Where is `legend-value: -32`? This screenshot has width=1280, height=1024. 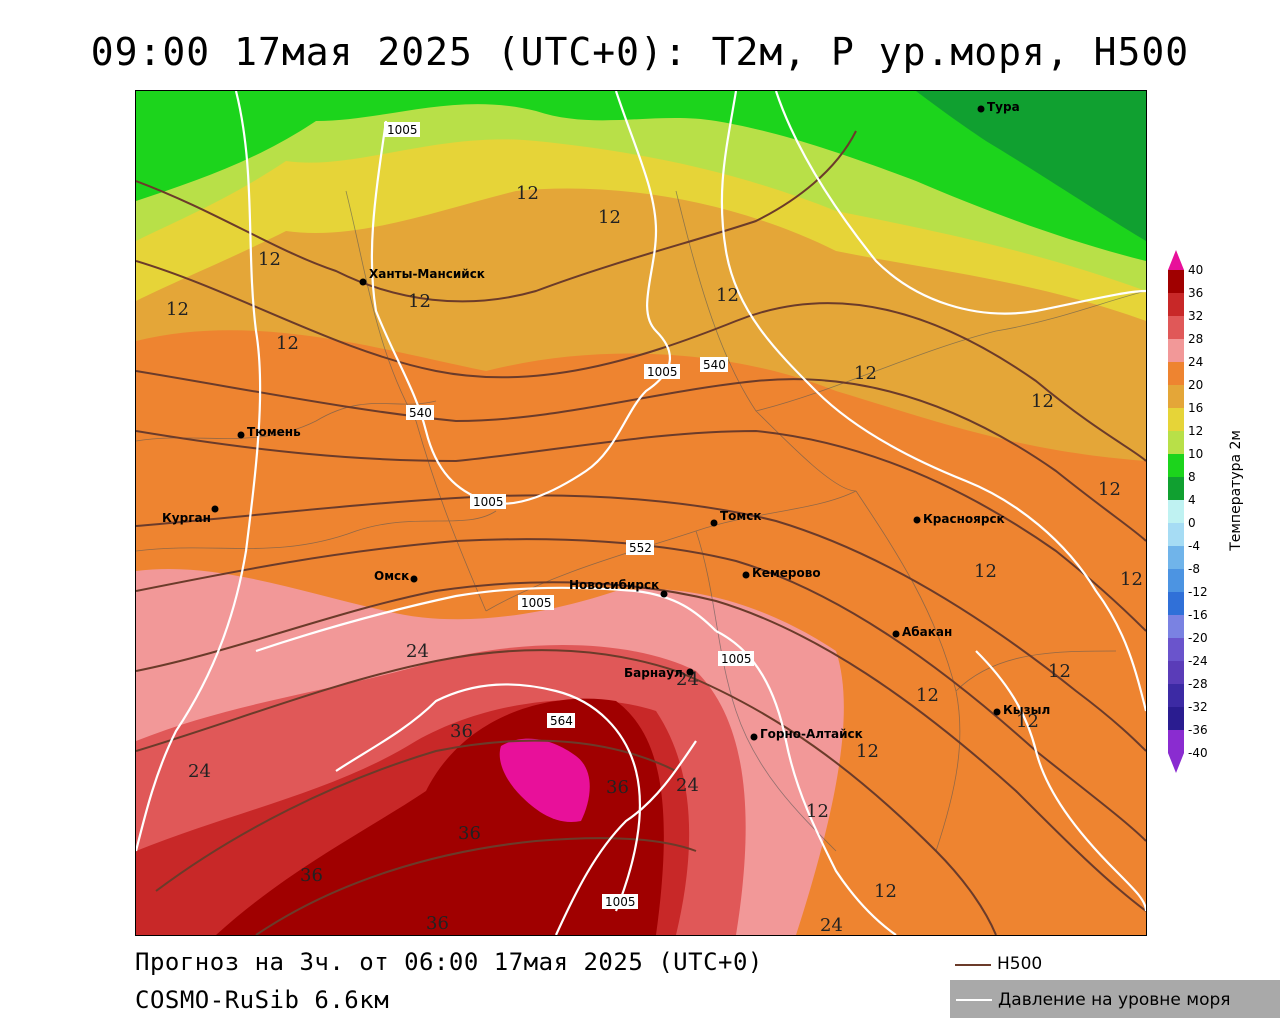
legend-value: -32 is located at coordinates (1198, 707).